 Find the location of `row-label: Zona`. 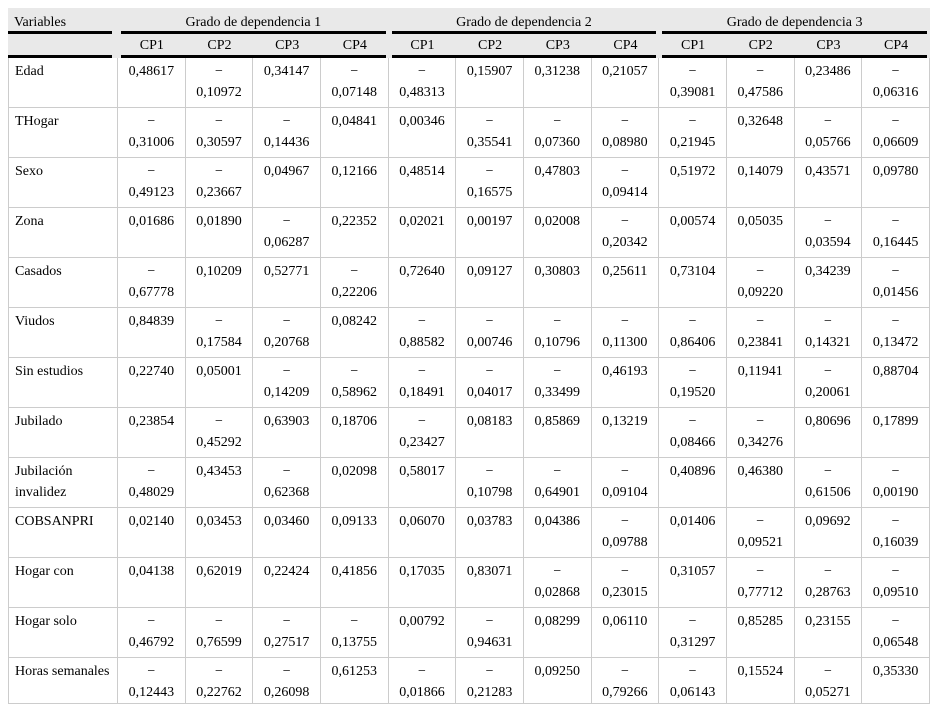

row-label: Zona is located at coordinates (63, 233).